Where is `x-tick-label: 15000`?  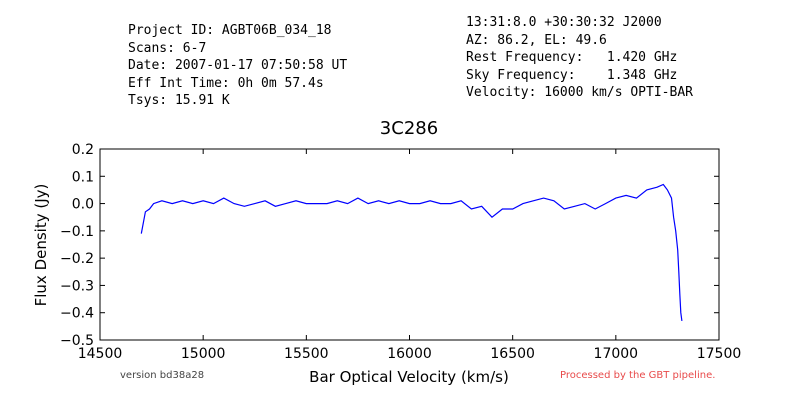
x-tick-label: 15000 is located at coordinates (203, 354).